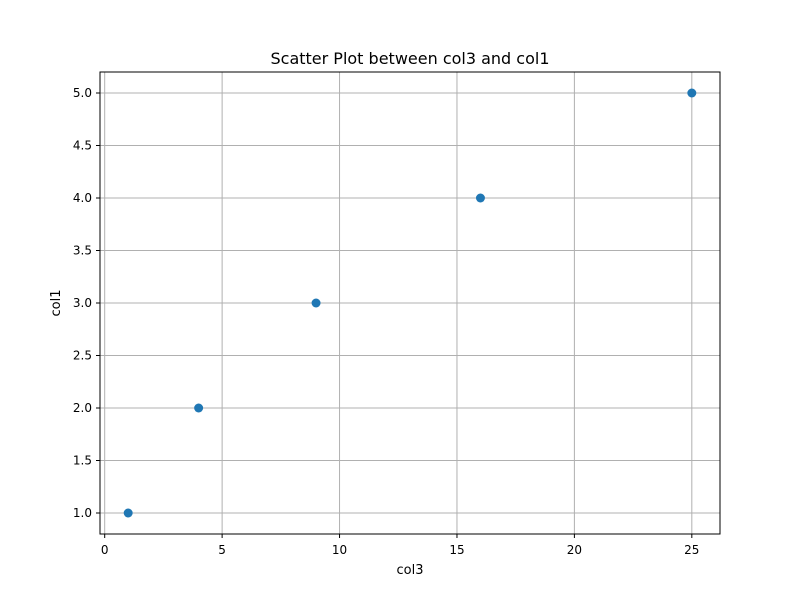 Image resolution: width=800 pixels, height=600 pixels. I want to click on y-tick-label: 3.5, so click(82, 251).